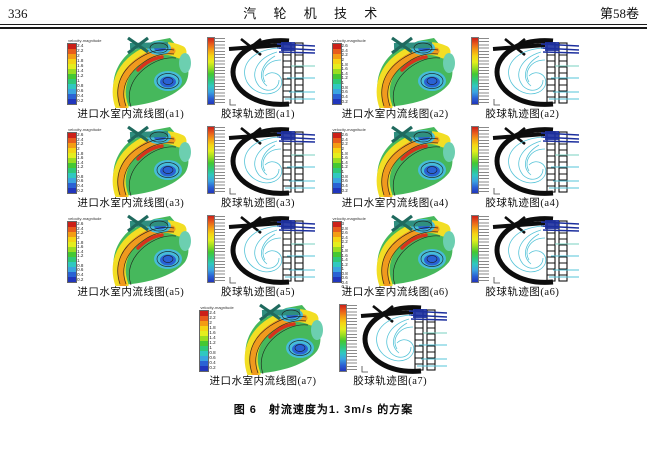 The height and width of the screenshot is (459, 647). What do you see at coordinates (263, 381) in the screenshot?
I see `streamline-label: 进口水室内流线图(a7)` at bounding box center [263, 381].